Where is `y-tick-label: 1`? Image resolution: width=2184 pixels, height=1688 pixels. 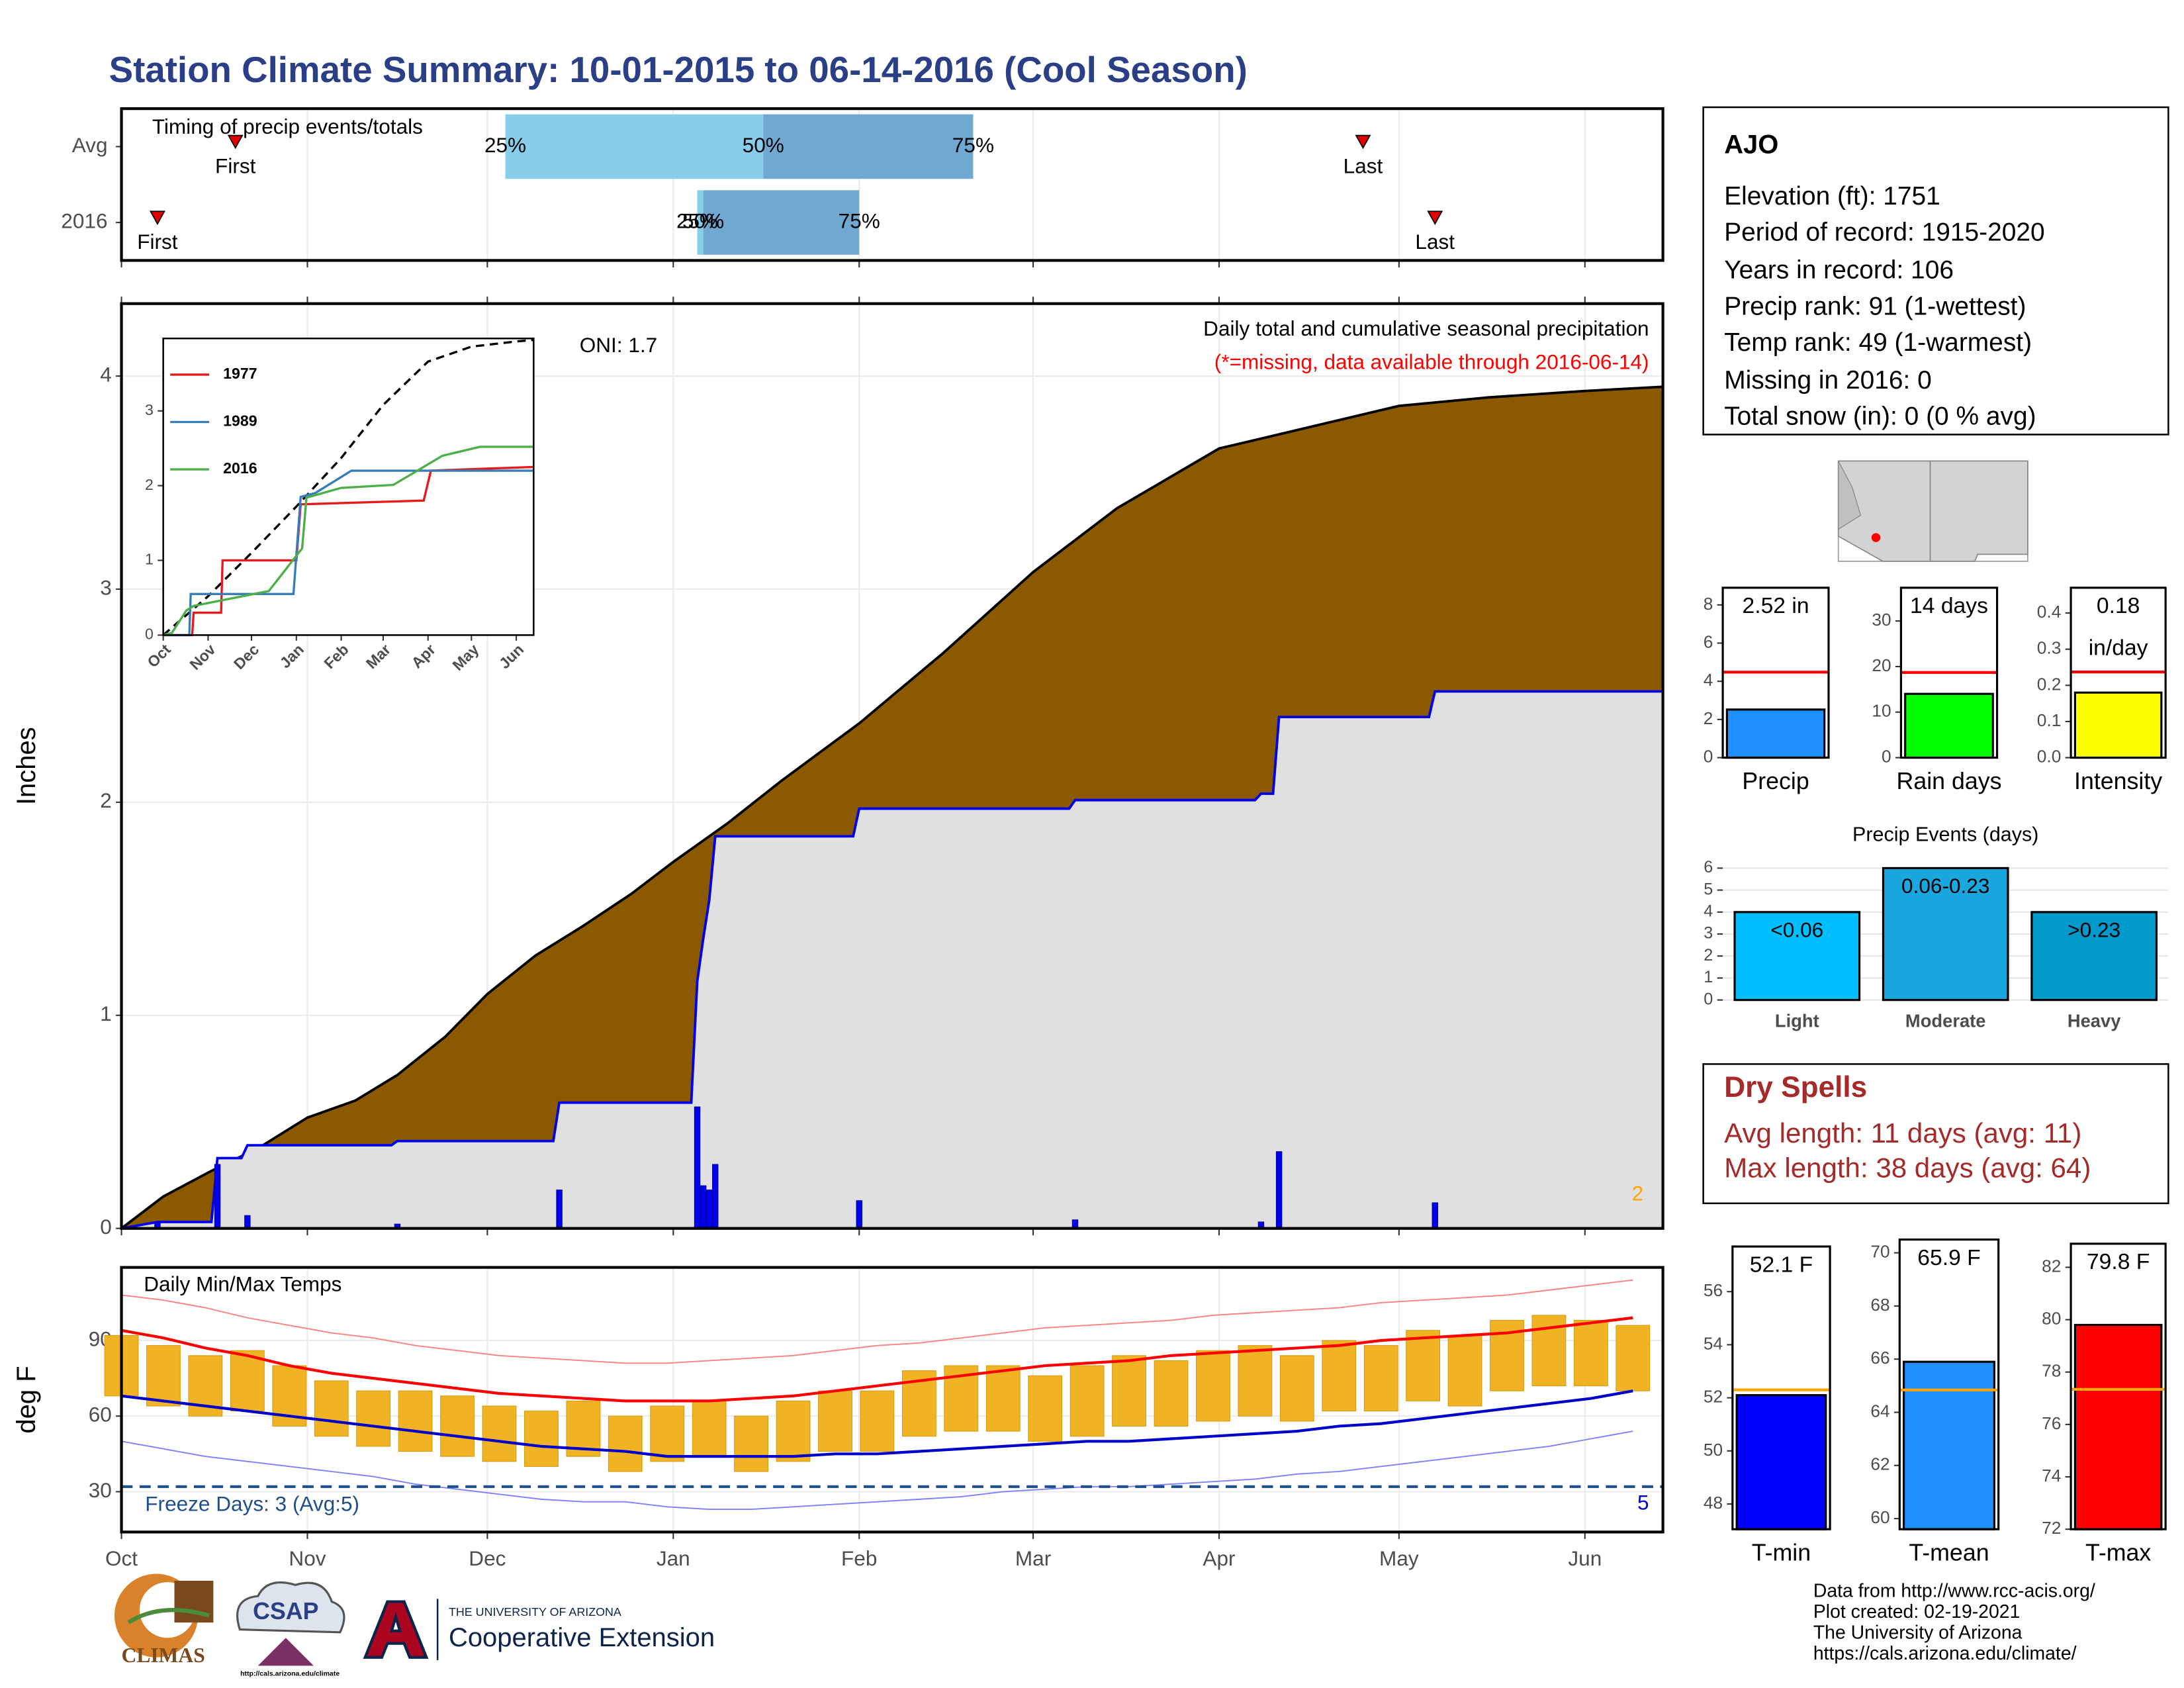 y-tick-label: 1 is located at coordinates (149, 559).